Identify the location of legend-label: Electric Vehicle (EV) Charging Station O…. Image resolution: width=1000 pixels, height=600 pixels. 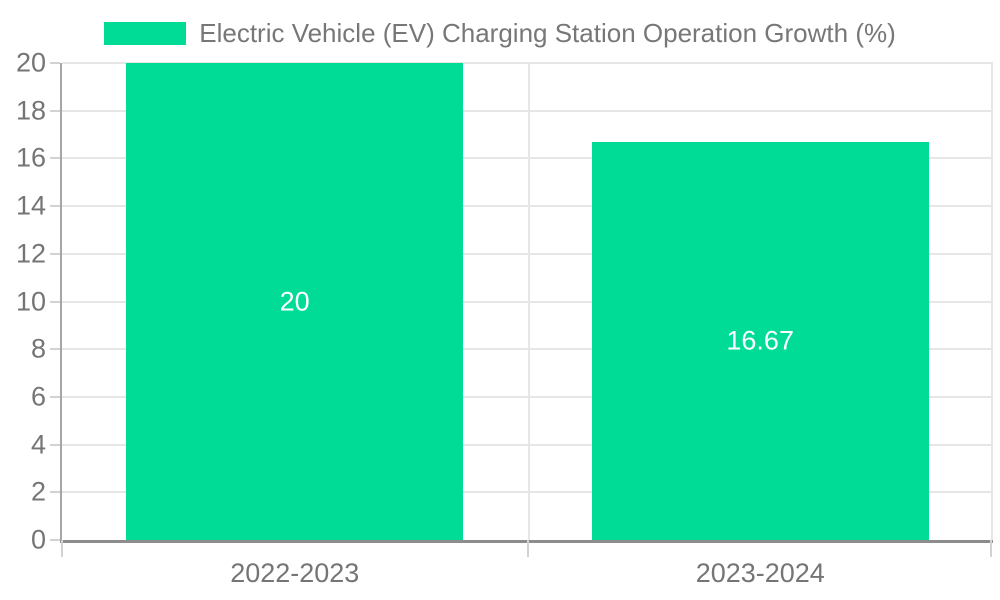
(547, 33).